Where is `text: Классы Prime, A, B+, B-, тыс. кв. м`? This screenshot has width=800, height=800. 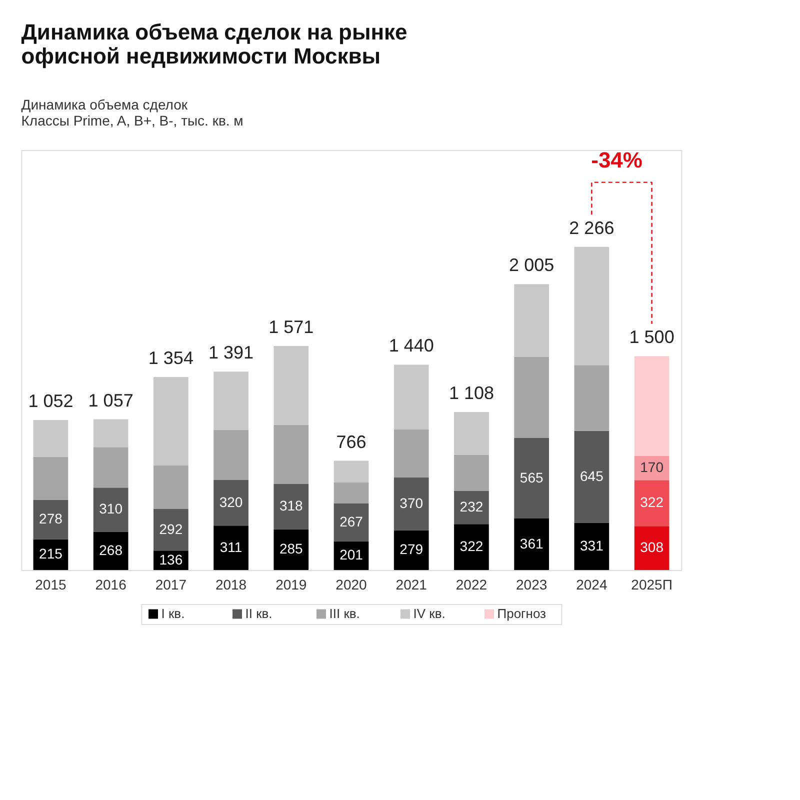 text: Классы Prime, A, B+, B-, тыс. кв. м is located at coordinates (132, 120).